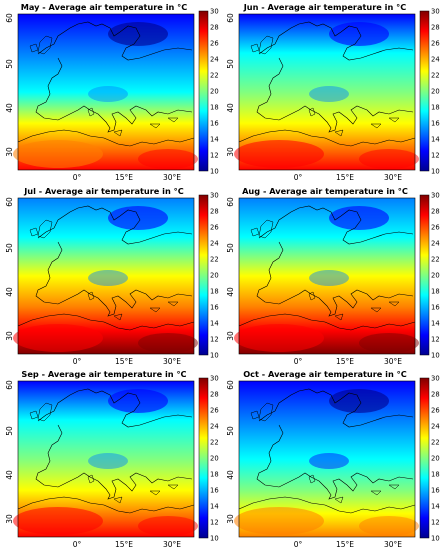  What do you see at coordinates (325, 374) in the screenshot?
I see `panel-title: Oct - Average air temperature in °C` at bounding box center [325, 374].